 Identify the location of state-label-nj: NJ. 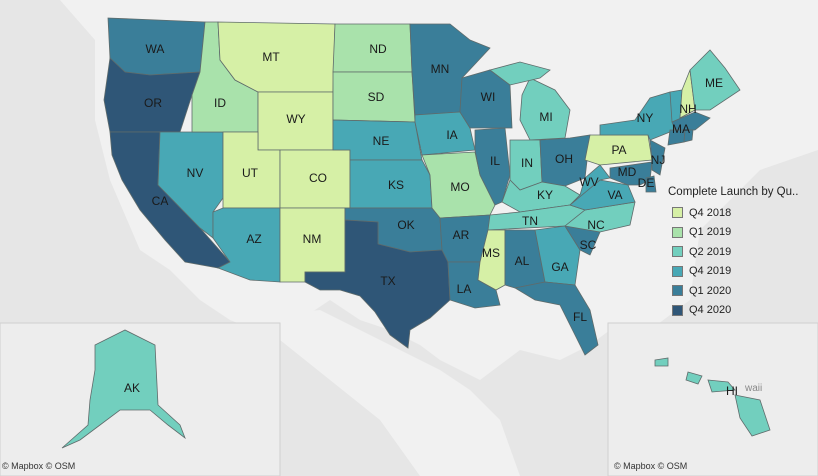
(658, 160).